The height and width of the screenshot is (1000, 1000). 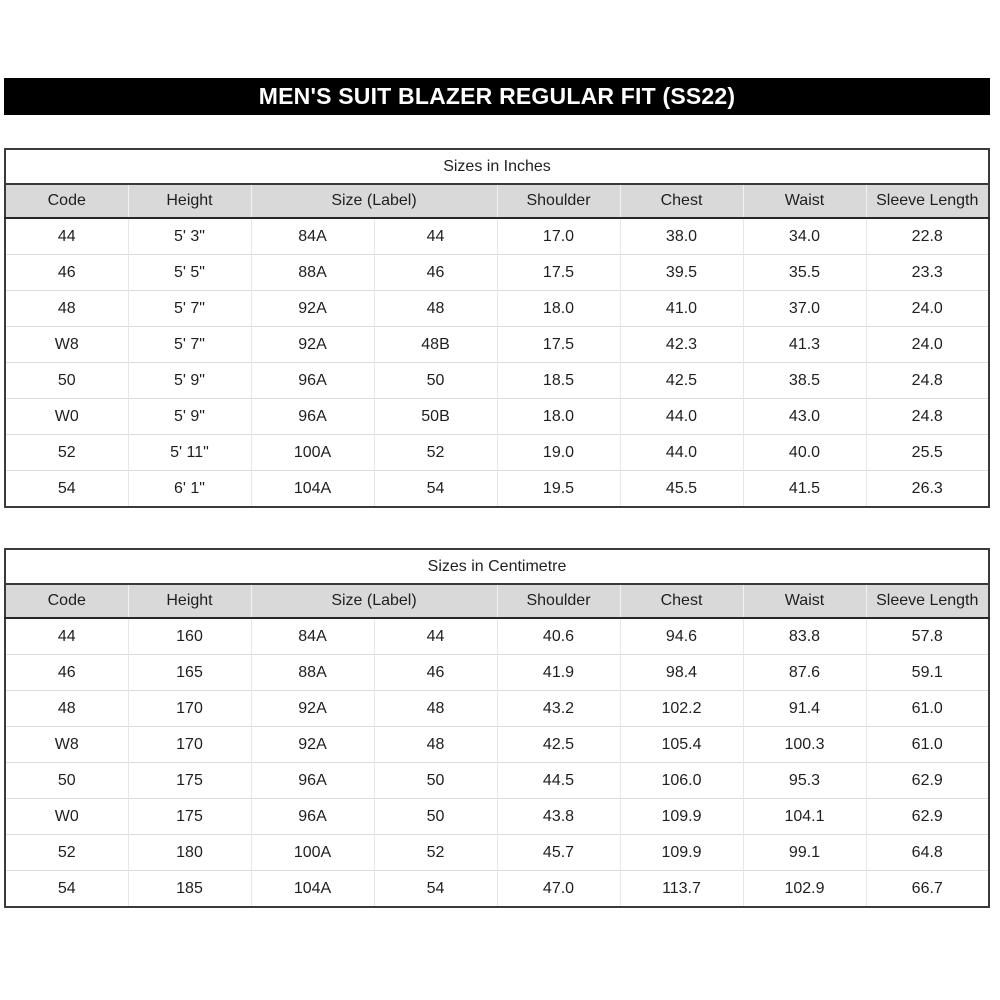 I want to click on table-row: 44 160 84A 44 40.6 94.6 83.8 57.8, so click(x=497, y=636).